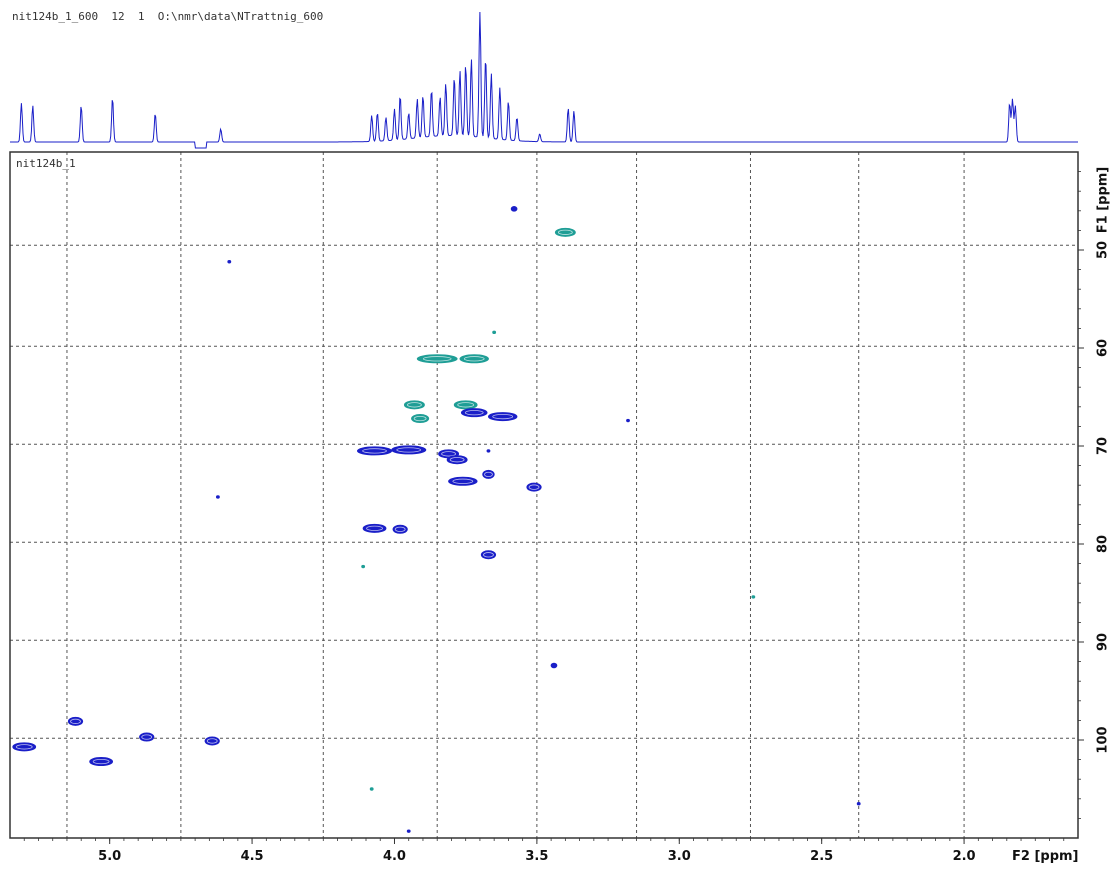  Describe the element at coordinates (394, 856) in the screenshot. I see `x-tick-label: 4.0` at that location.